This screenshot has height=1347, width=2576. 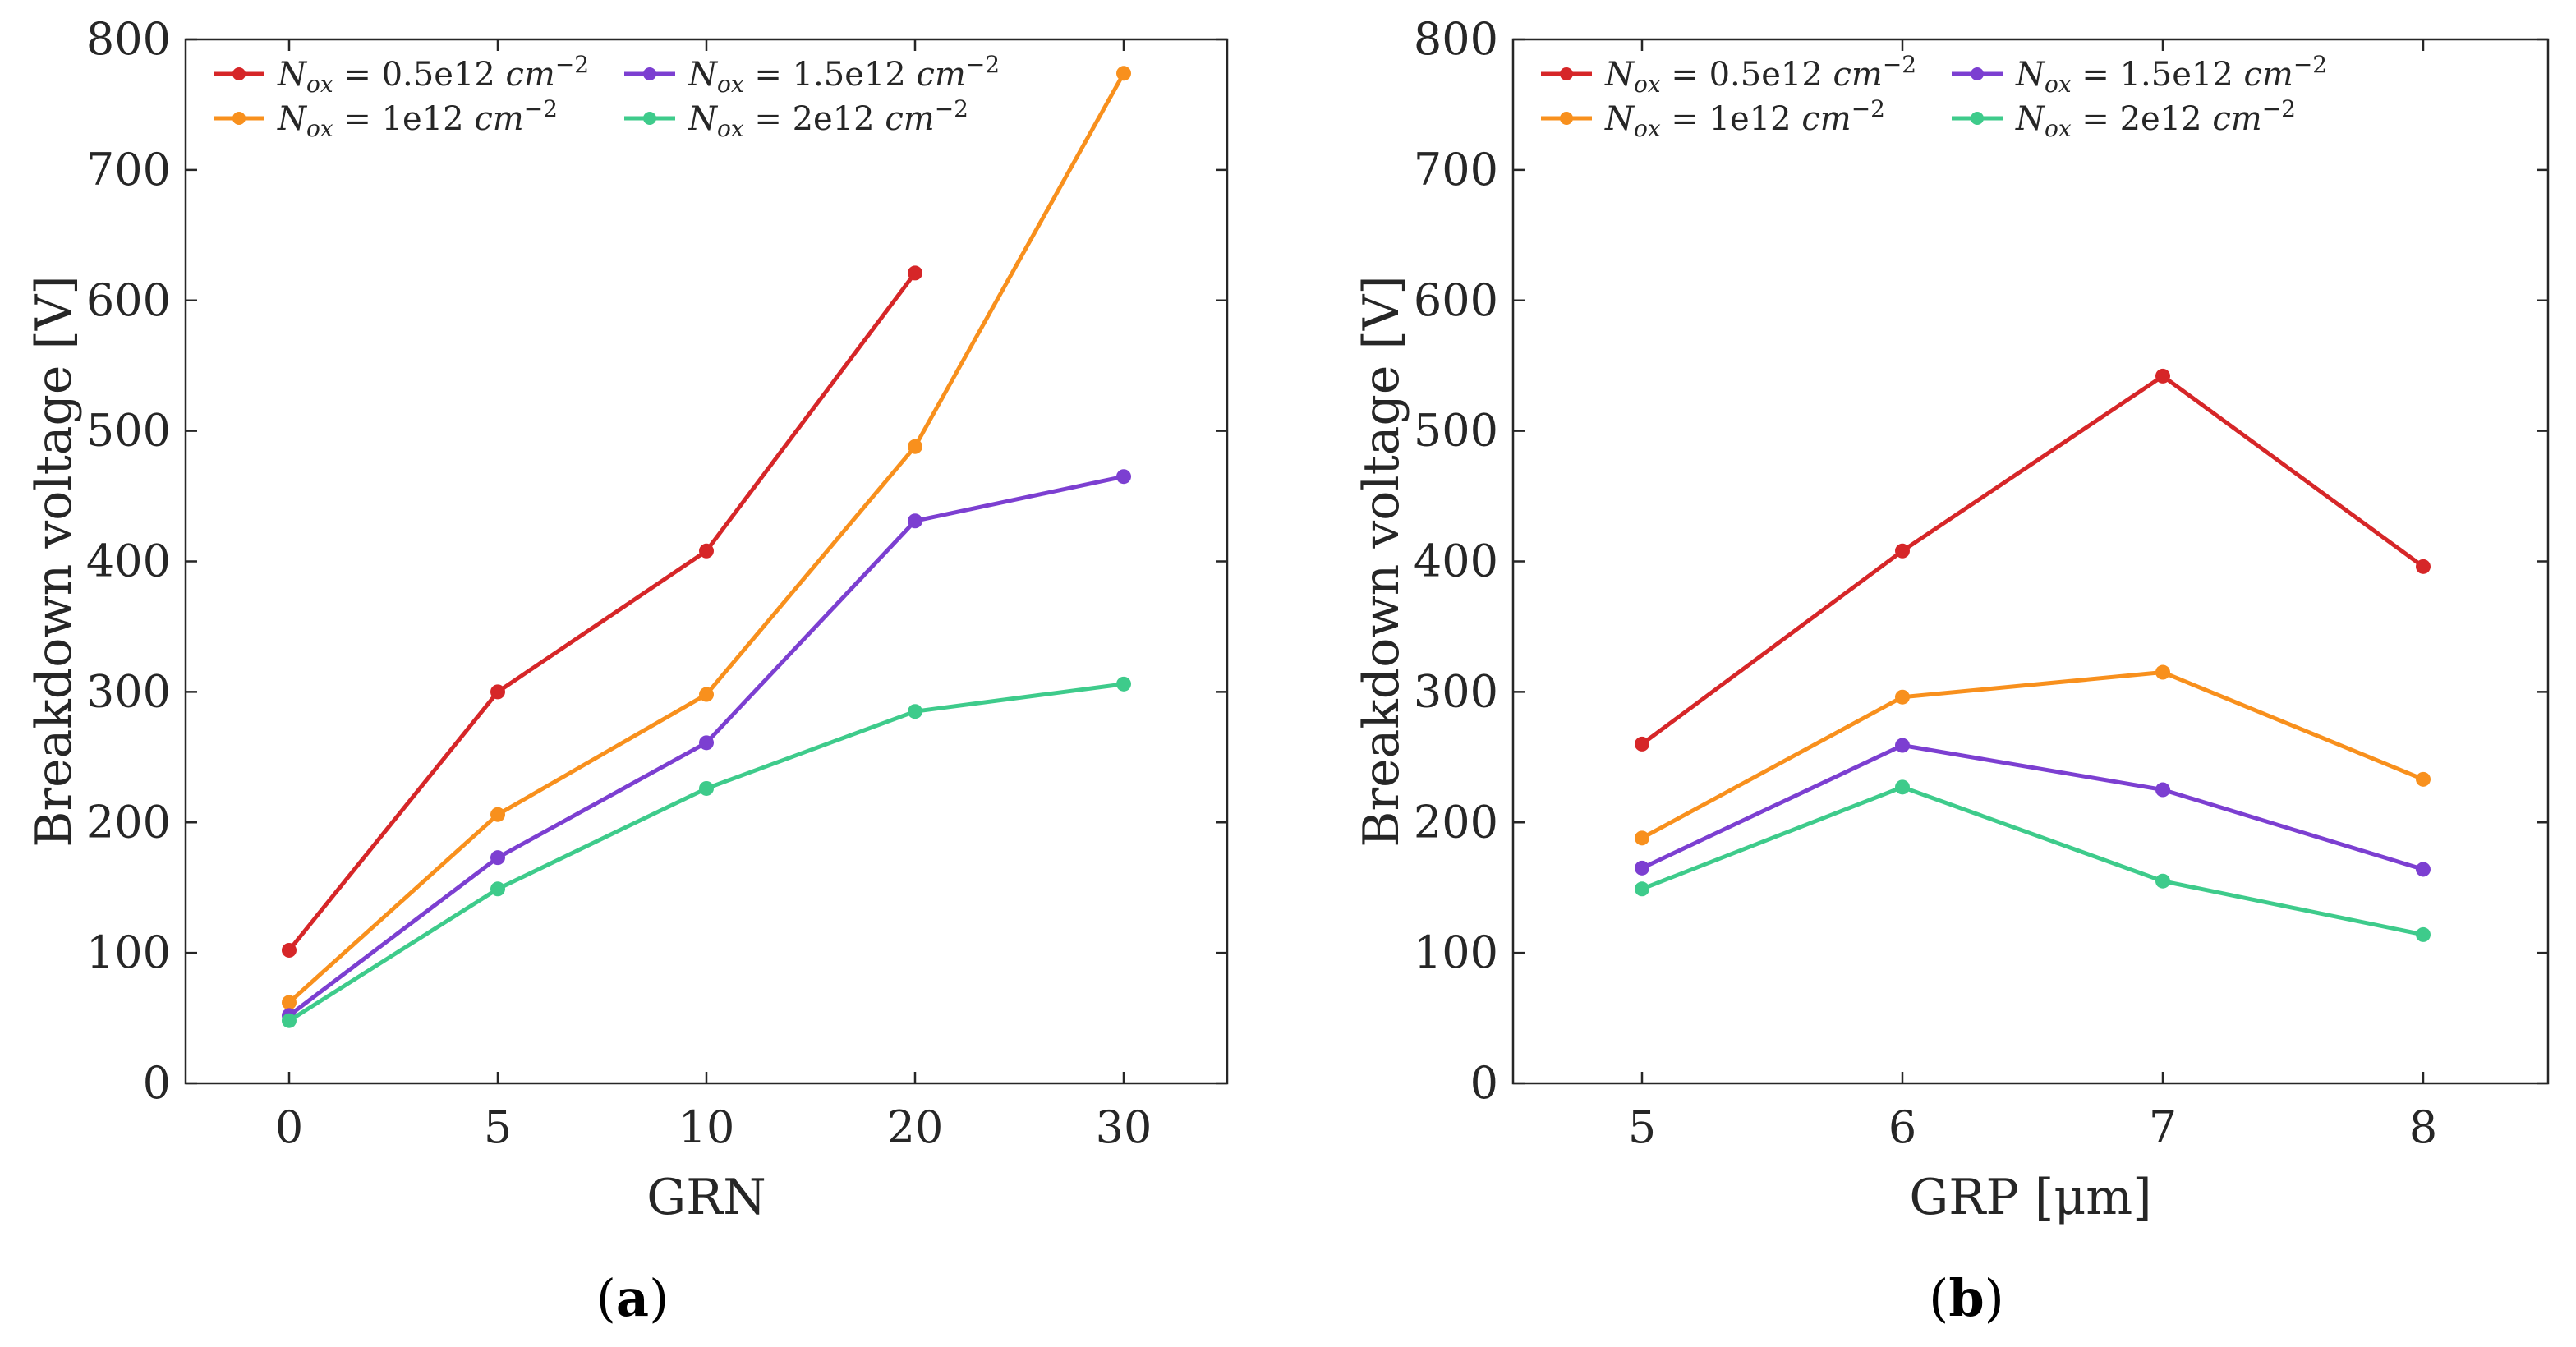 I want to click on x-tick-label: 7, so click(x=2163, y=1127).